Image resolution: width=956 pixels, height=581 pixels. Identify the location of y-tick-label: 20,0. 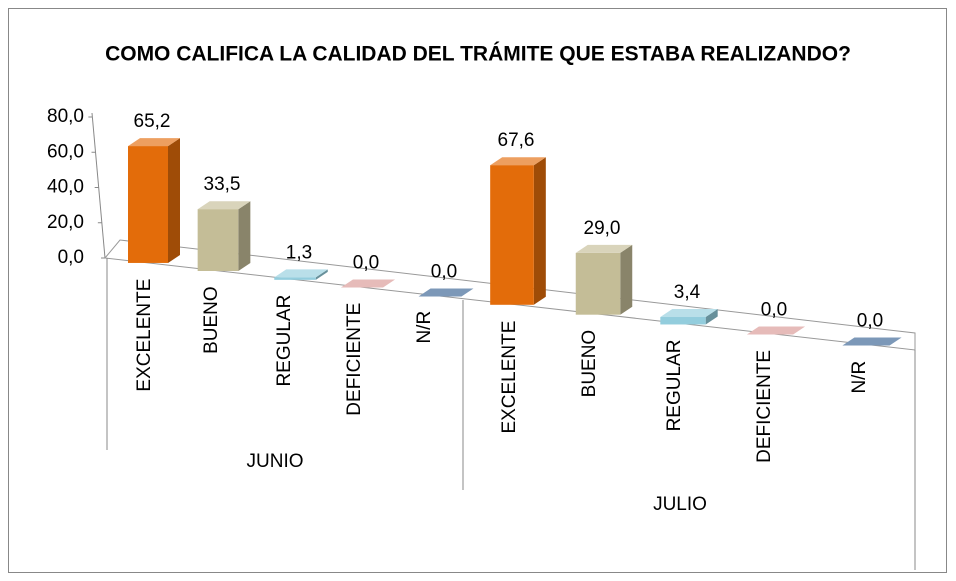
(65, 222).